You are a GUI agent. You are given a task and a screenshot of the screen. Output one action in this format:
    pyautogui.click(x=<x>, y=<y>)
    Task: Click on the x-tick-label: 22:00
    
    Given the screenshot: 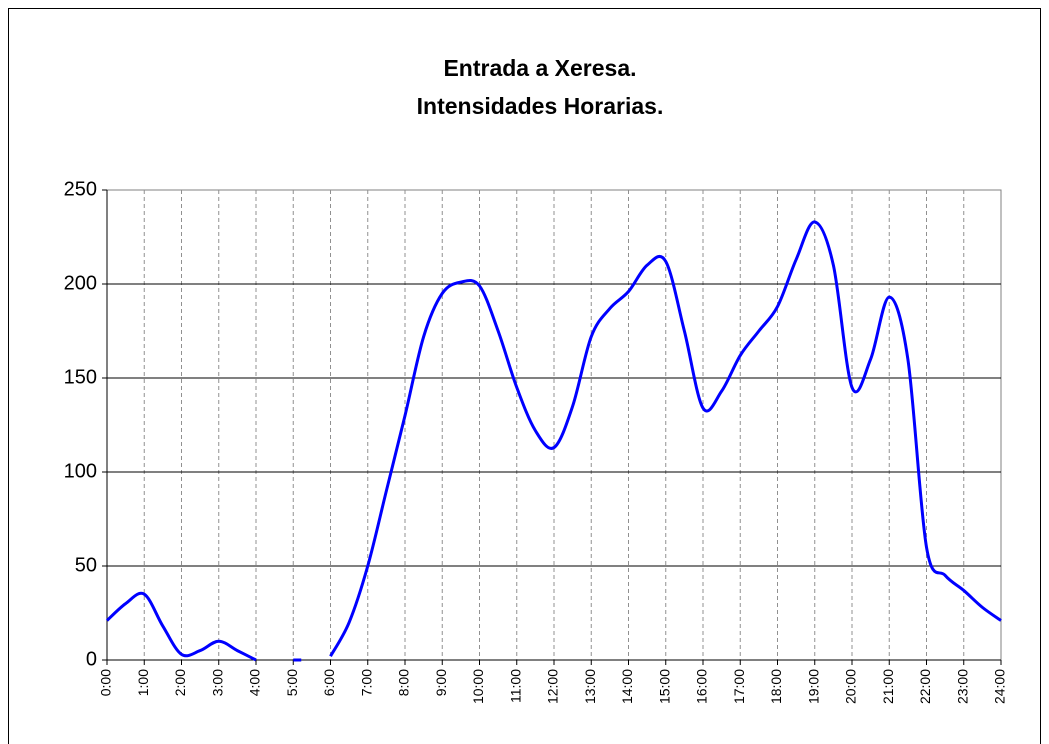 What is the action you would take?
    pyautogui.click(x=925, y=686)
    